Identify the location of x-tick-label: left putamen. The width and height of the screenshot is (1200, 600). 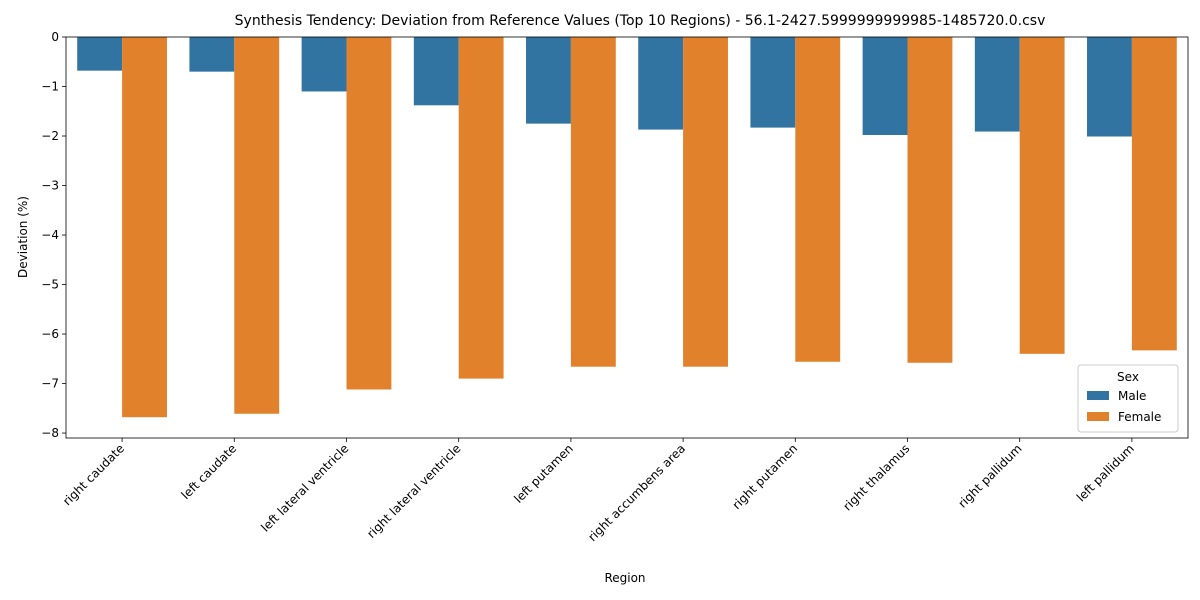
(543, 473).